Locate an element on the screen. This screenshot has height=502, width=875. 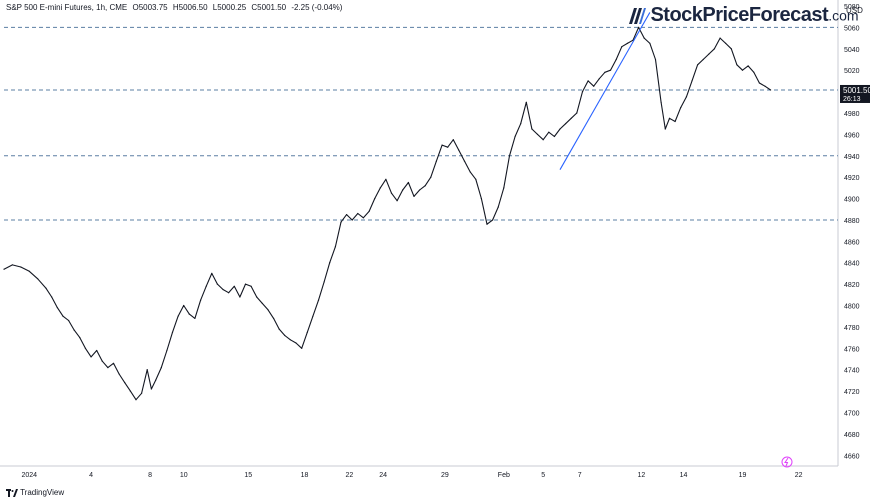
y-tick-label: 5080 is located at coordinates (852, 7).